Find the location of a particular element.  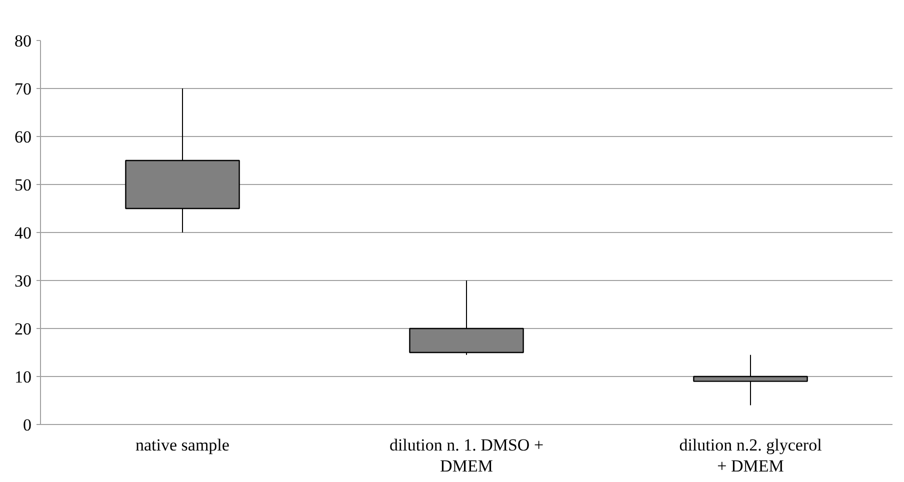

y-tick-label: 0 is located at coordinates (27, 425).